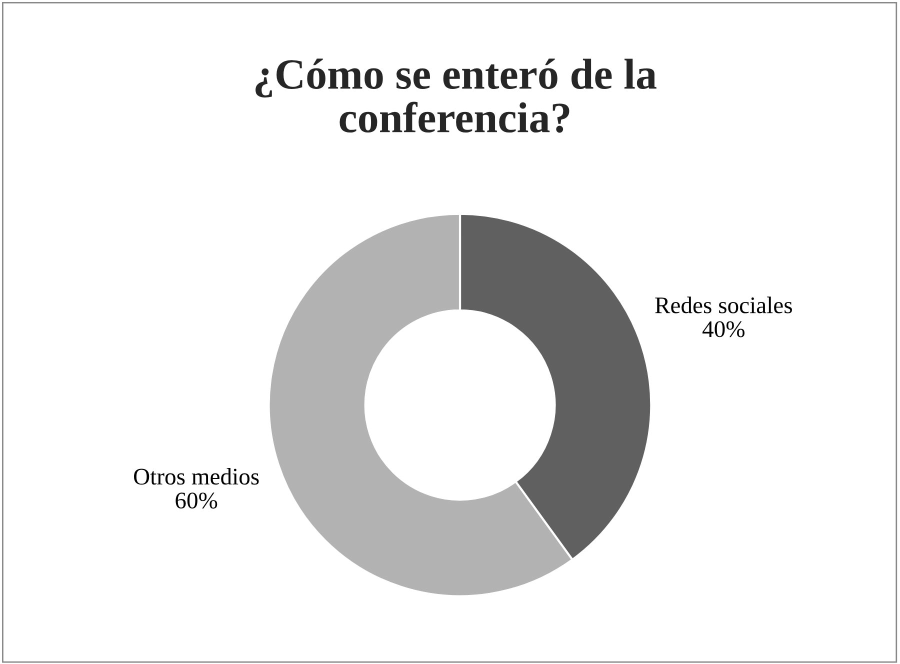 The width and height of the screenshot is (900, 664). I want to click on slice-label: Redes sociales, so click(723, 305).